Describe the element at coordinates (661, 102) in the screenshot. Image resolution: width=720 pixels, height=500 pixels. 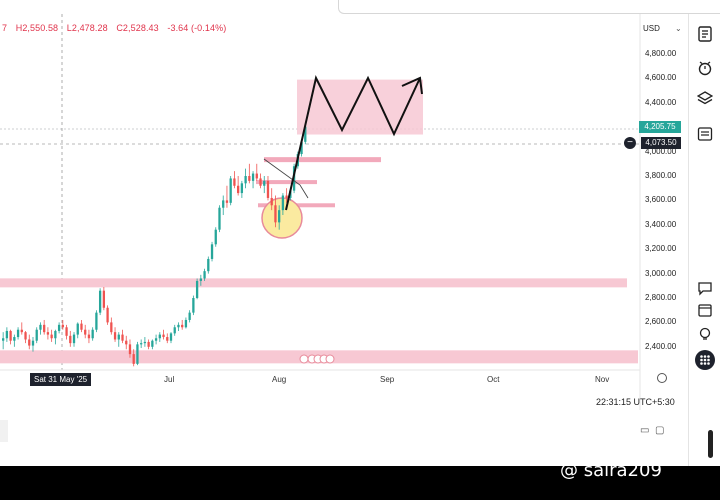
I see `price-tick: 4,400.00` at that location.